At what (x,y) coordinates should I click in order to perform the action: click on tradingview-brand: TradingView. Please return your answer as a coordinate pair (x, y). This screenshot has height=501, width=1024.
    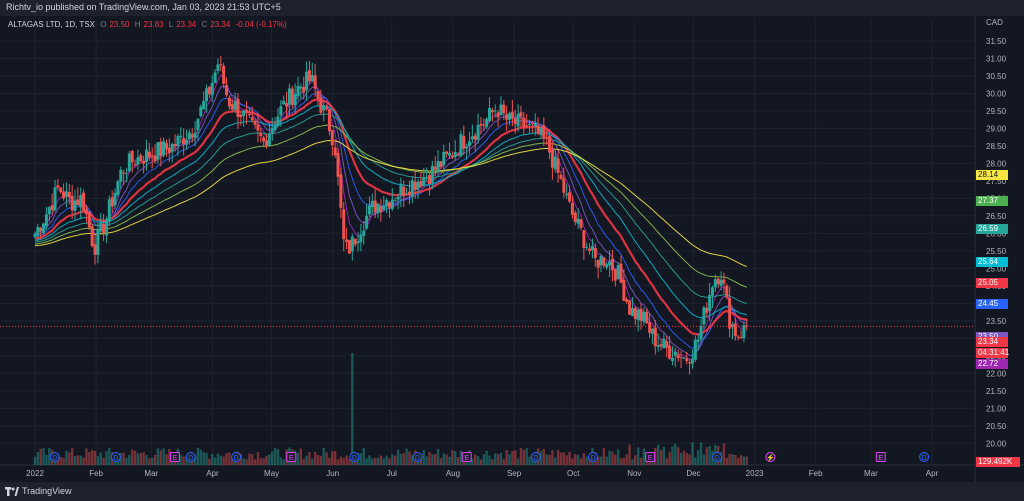
    Looking at the image, I should click on (47, 491).